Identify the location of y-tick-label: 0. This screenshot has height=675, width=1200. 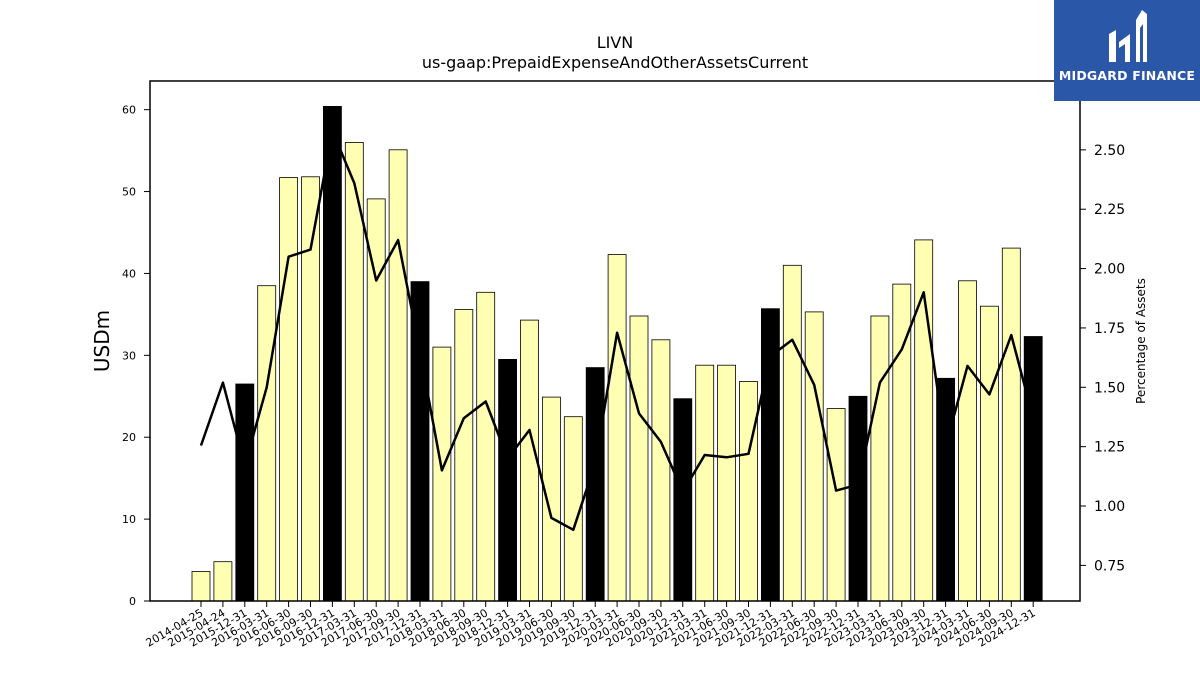
(132, 601).